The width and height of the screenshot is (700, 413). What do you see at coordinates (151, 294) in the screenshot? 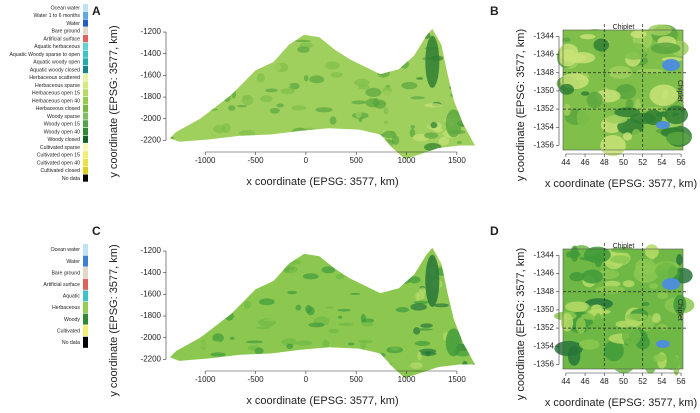
I see `y-tick-label: -1600` at bounding box center [151, 294].